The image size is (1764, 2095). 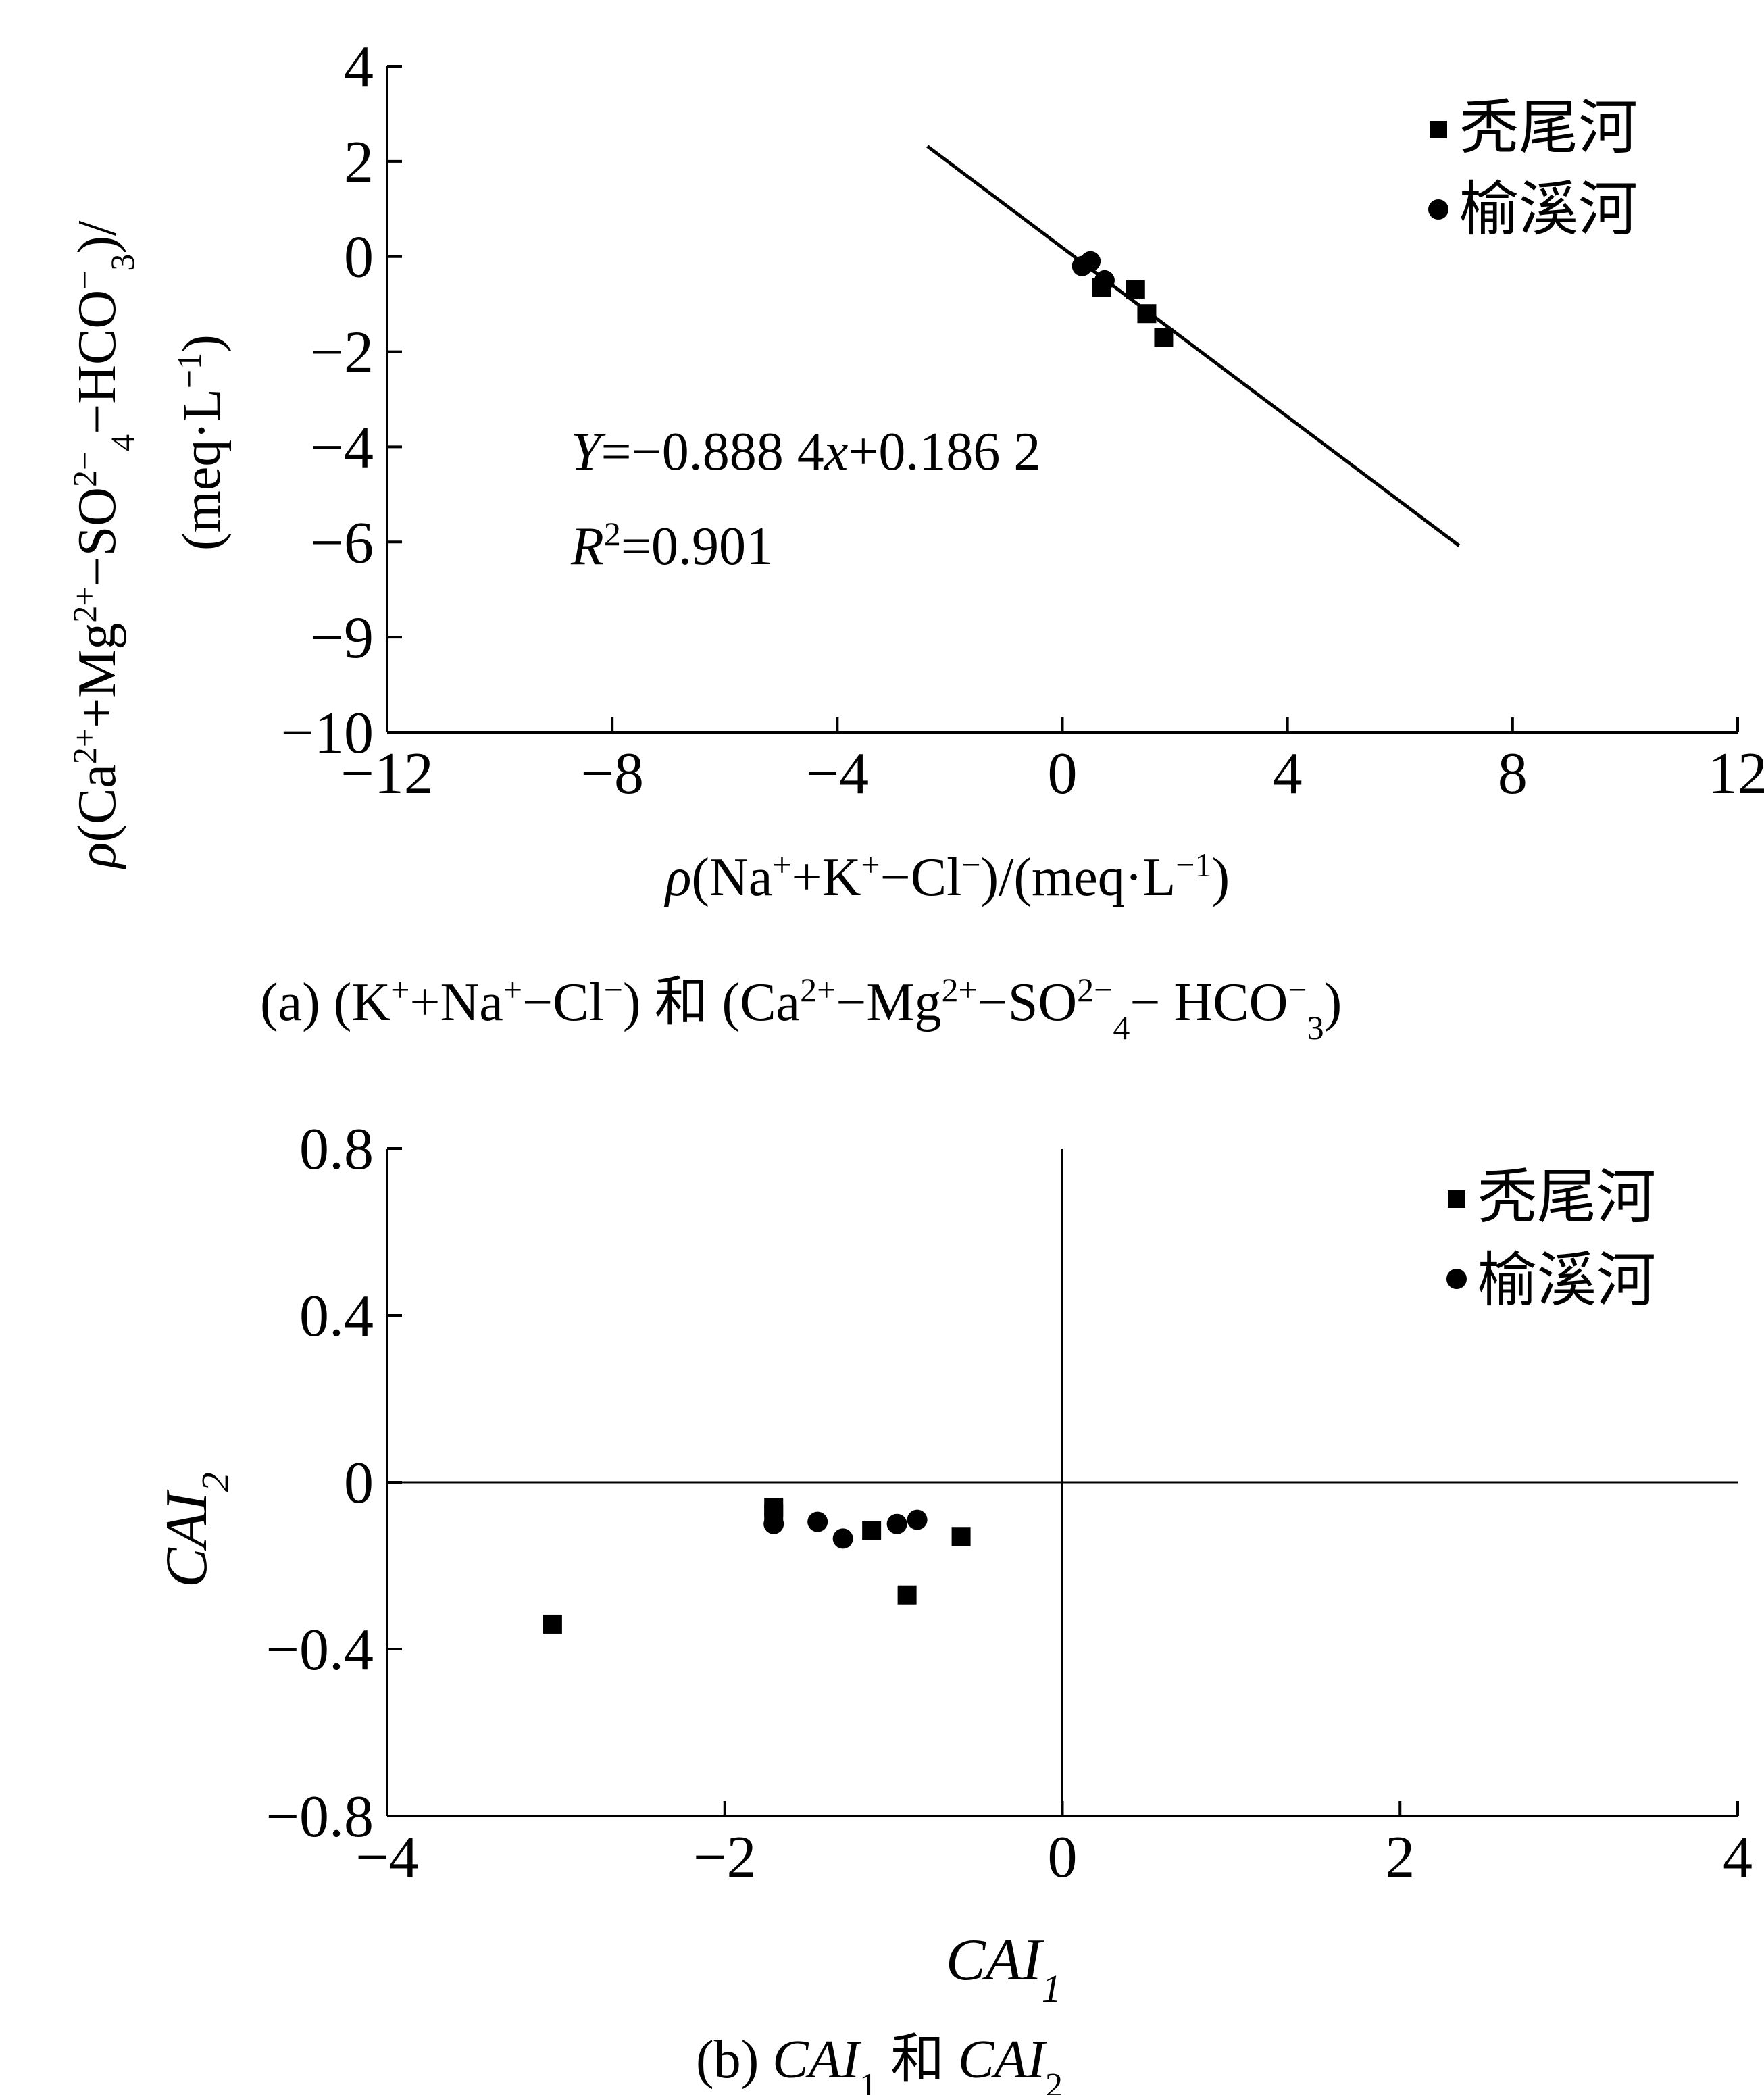 I want to click on x-tick-label: 8, so click(x=1513, y=774).